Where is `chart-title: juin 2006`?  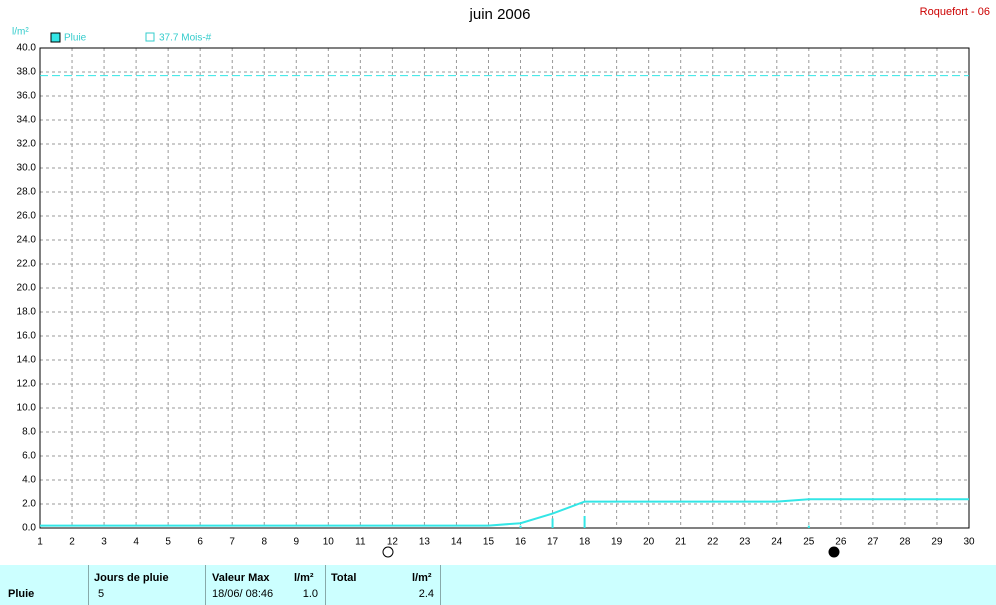 chart-title: juin 2006 is located at coordinates (500, 14).